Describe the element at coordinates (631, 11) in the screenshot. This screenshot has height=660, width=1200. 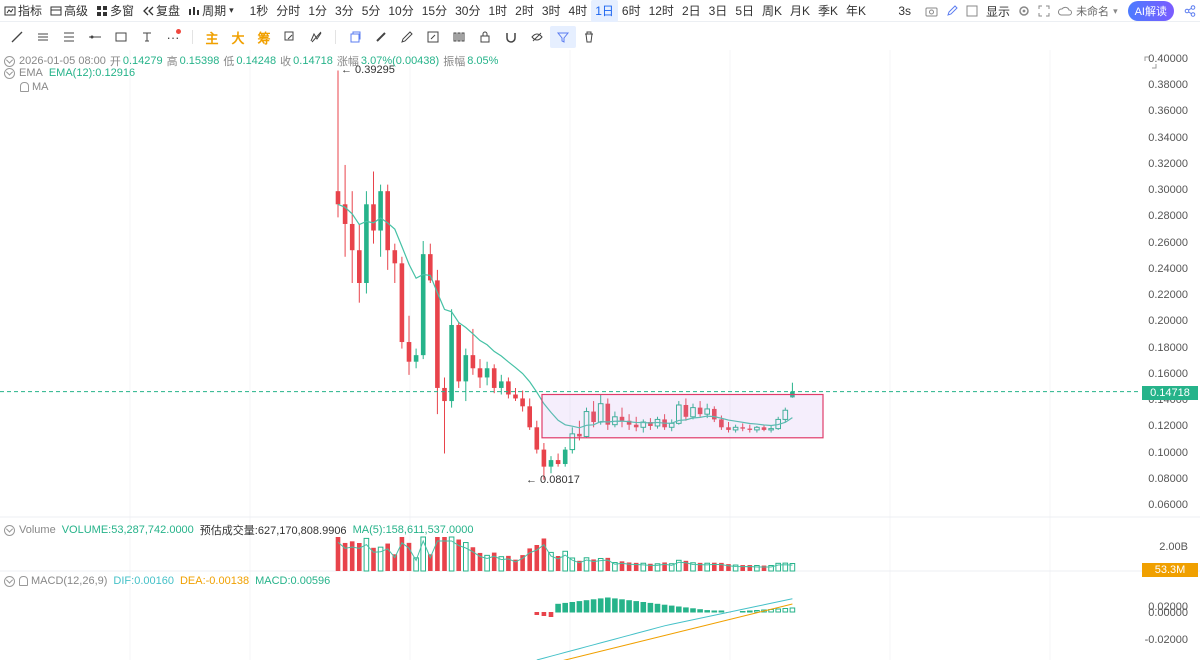
I see `period-option: 6时` at that location.